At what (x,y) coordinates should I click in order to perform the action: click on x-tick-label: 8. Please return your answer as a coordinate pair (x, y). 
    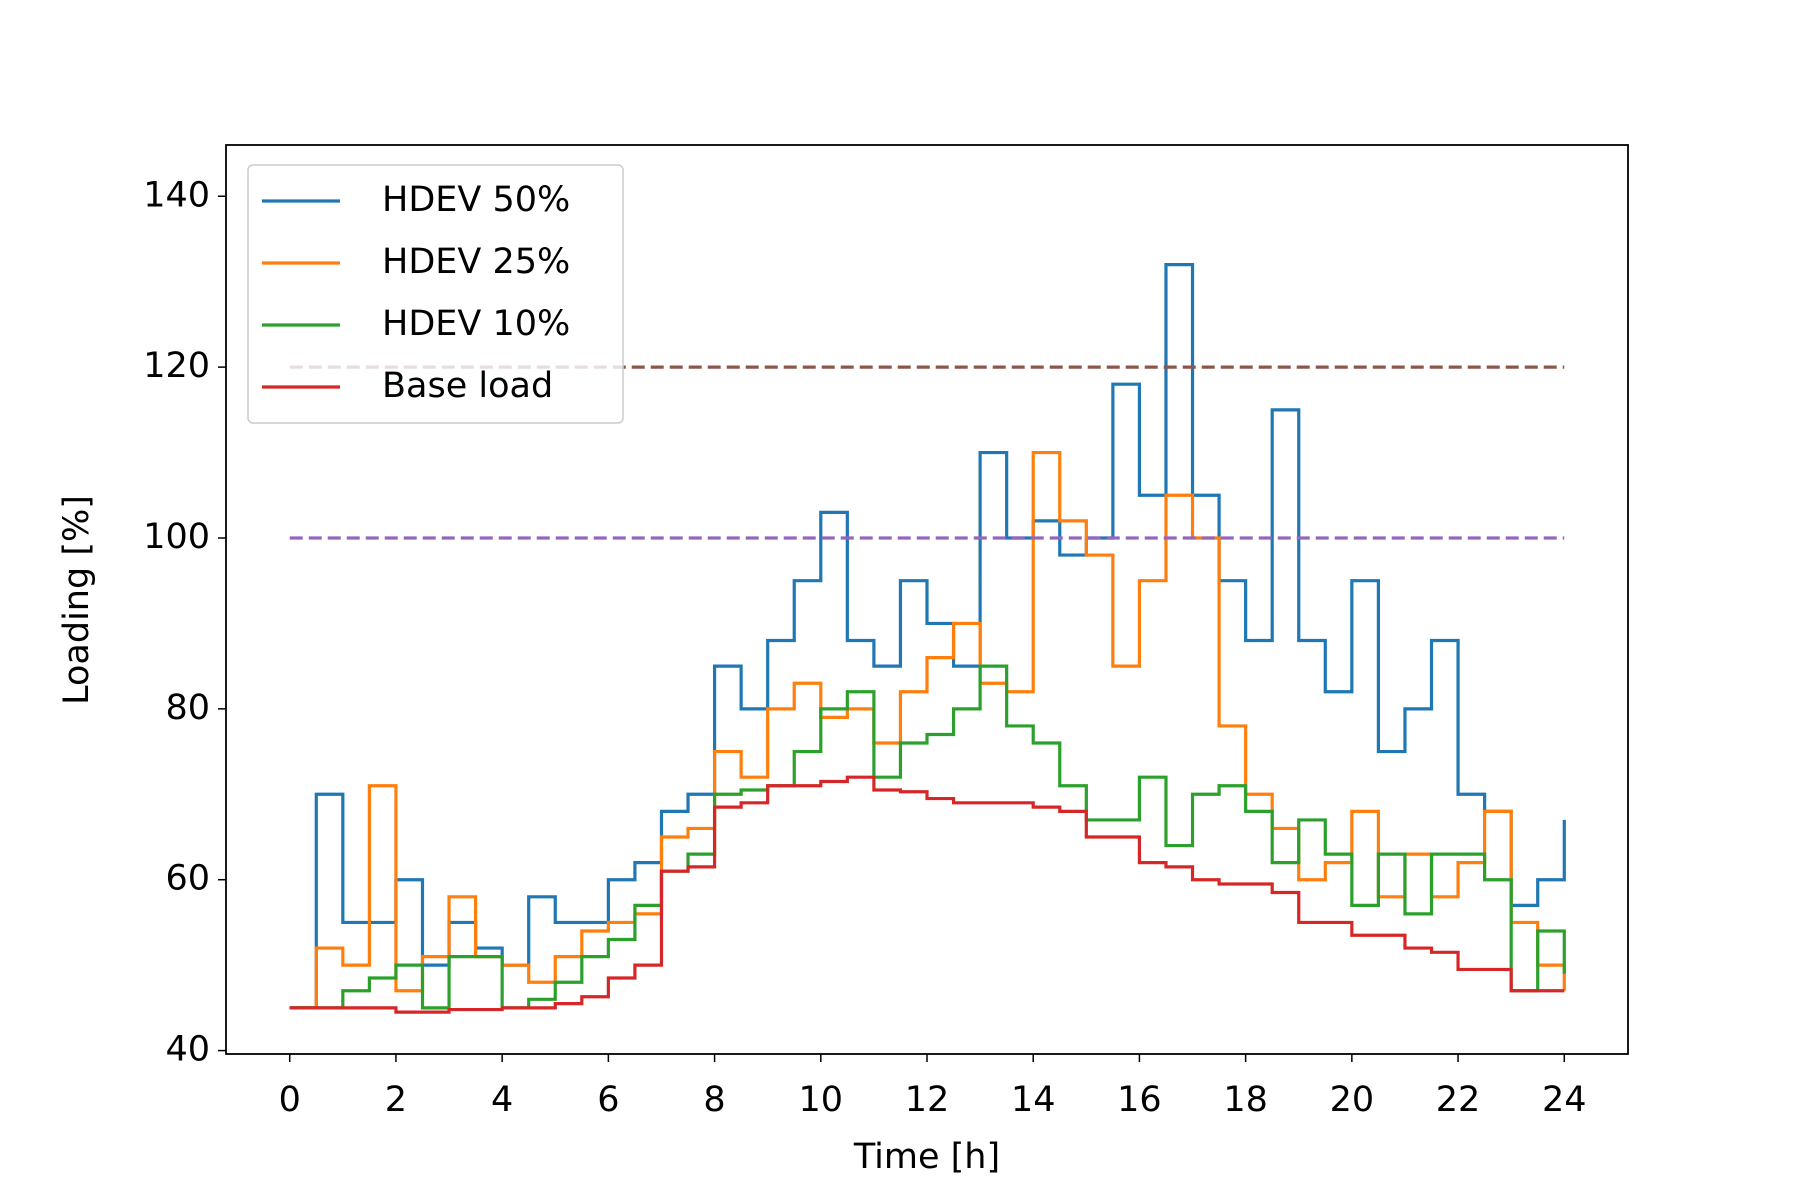
    Looking at the image, I should click on (714, 1100).